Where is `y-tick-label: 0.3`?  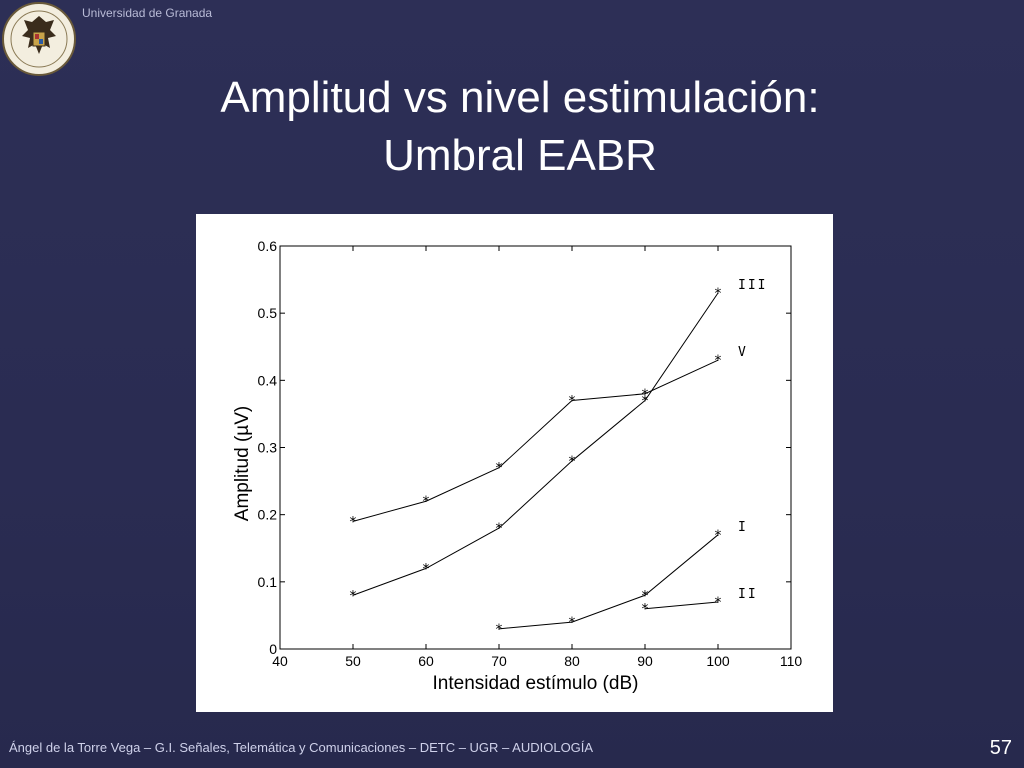
y-tick-label: 0.3 is located at coordinates (268, 448).